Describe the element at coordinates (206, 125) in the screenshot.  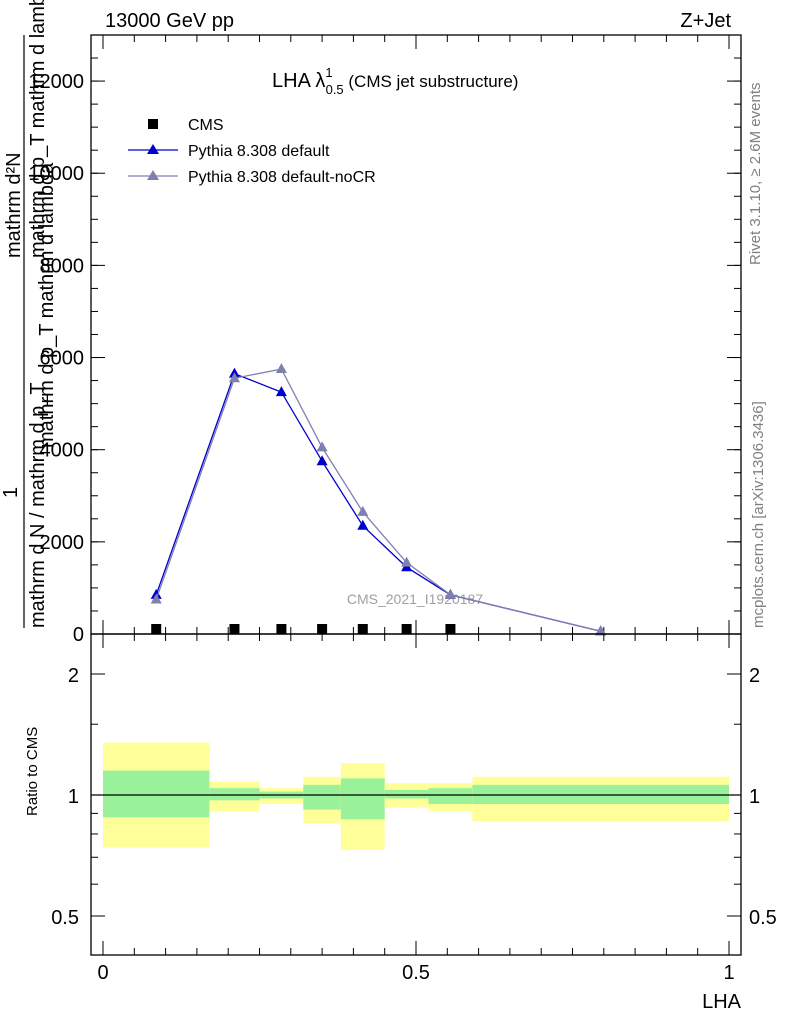
I see `legend-label-cms: CMS` at that location.